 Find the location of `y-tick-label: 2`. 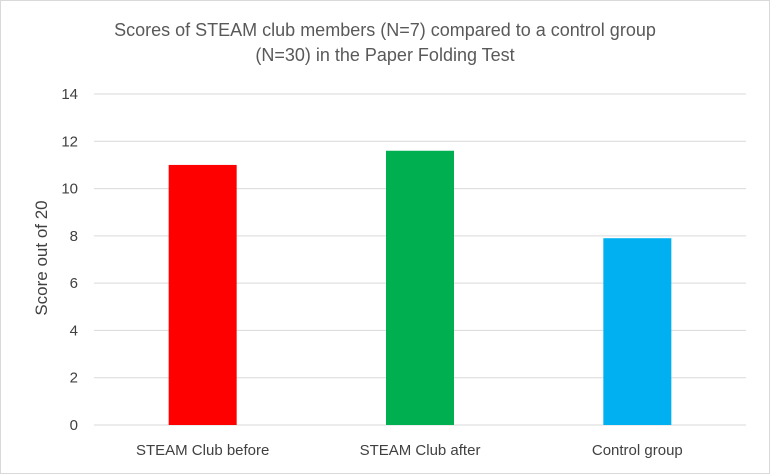

y-tick-label: 2 is located at coordinates (74, 378).